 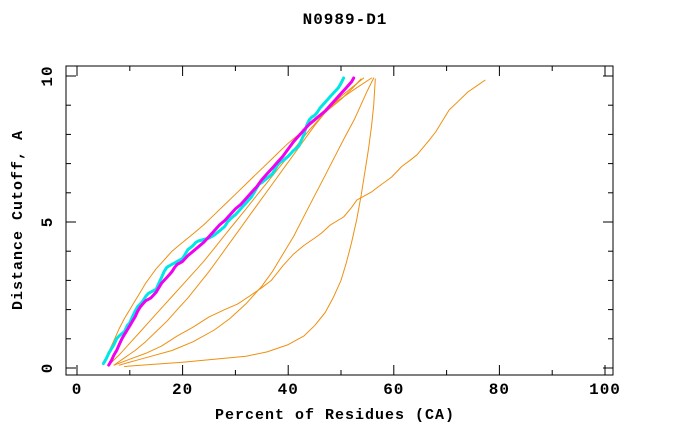 What do you see at coordinates (345, 20) in the screenshot?
I see `chart-title: N0989-D1` at bounding box center [345, 20].